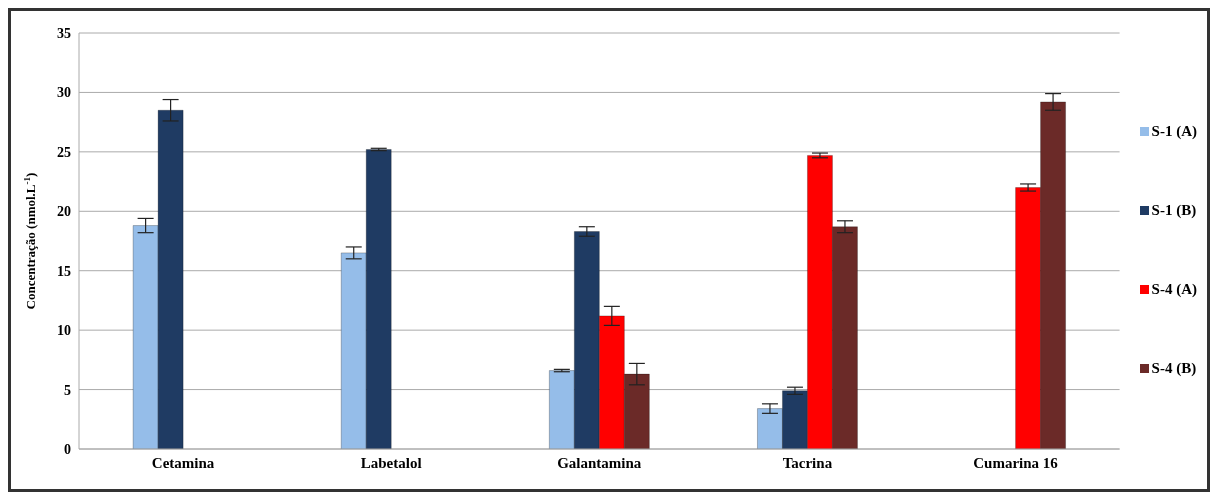 The width and height of the screenshot is (1210, 498). I want to click on y-tick-label: 0, so click(67, 449).